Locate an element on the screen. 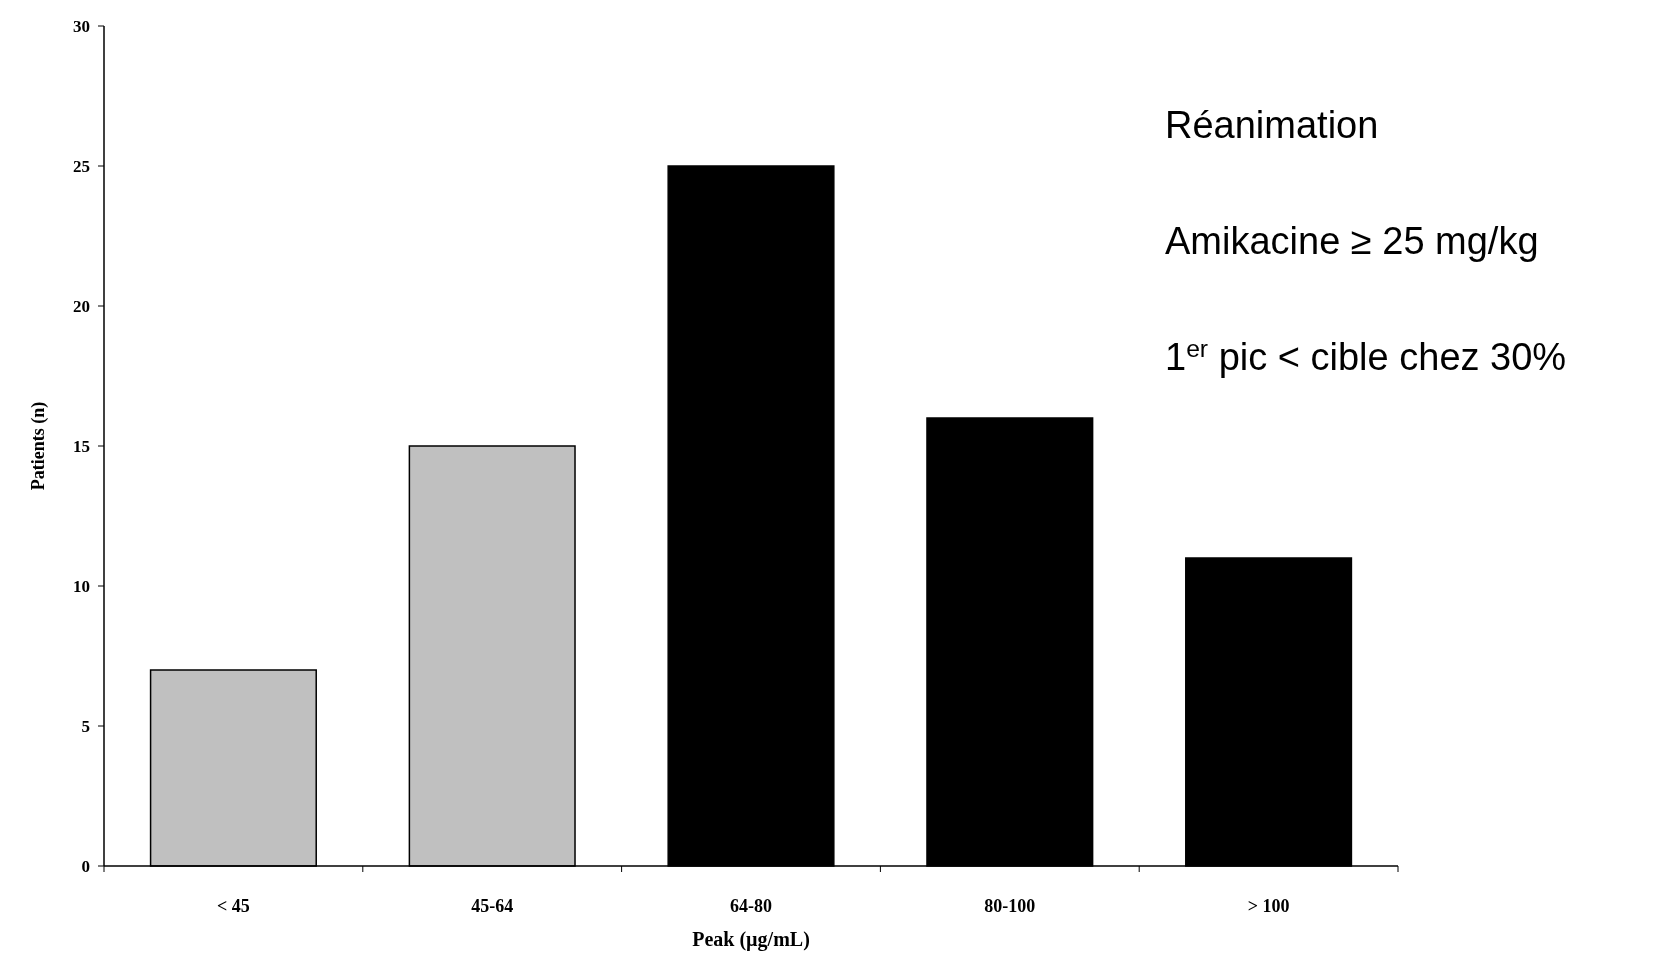 The image size is (1676, 967). y-tick-label: 10 is located at coordinates (81, 586).